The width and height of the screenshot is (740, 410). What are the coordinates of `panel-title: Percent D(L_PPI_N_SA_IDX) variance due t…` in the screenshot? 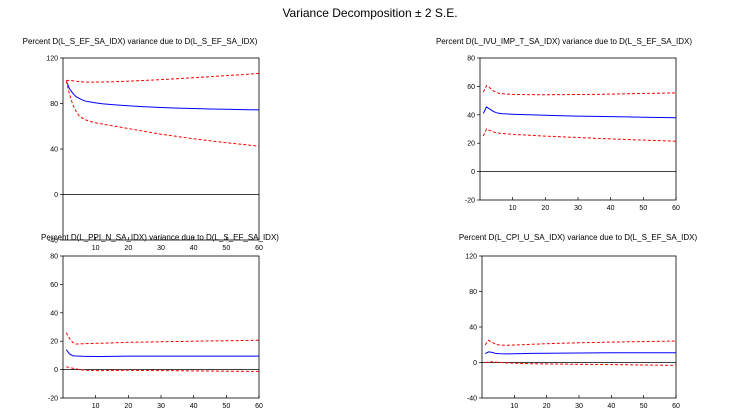 It's located at (160, 237).